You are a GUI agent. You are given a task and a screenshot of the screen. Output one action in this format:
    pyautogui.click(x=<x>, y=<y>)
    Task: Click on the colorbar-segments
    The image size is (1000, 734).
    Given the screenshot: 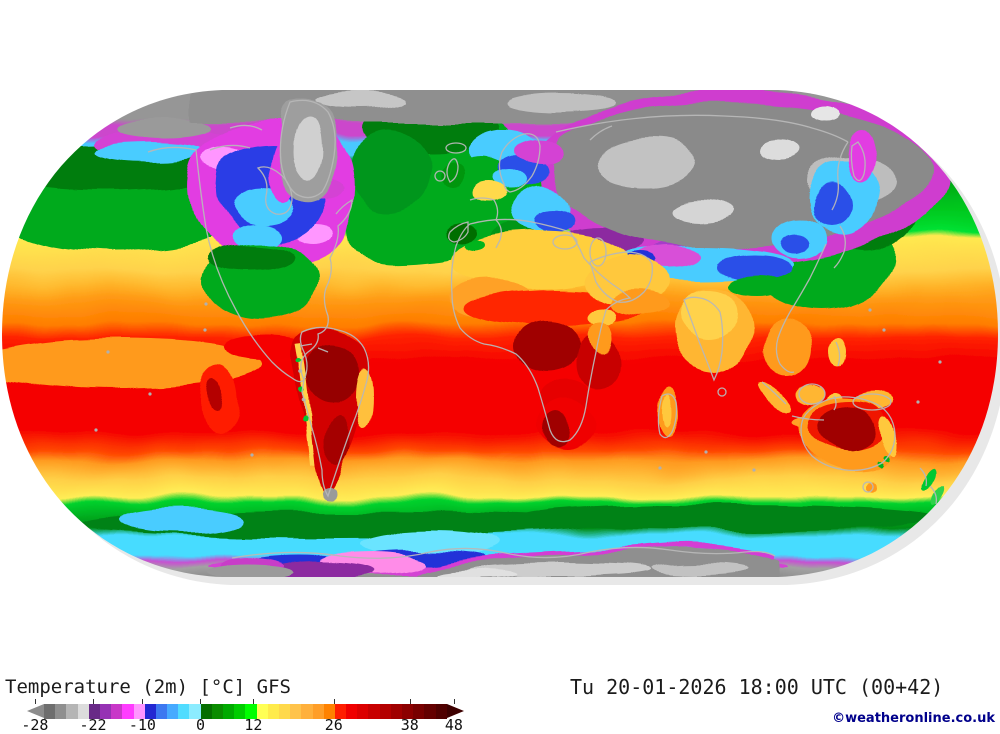 What is the action you would take?
    pyautogui.click(x=245, y=711)
    